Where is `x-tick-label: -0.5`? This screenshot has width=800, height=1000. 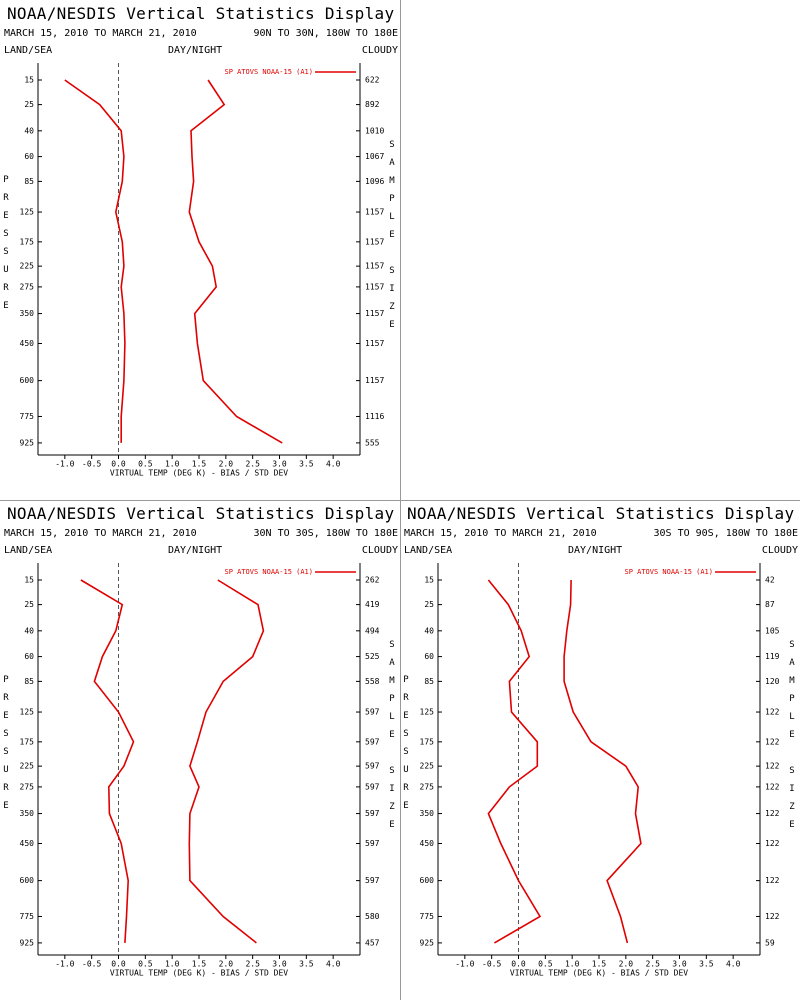 x-tick-label: -0.5 is located at coordinates (491, 964).